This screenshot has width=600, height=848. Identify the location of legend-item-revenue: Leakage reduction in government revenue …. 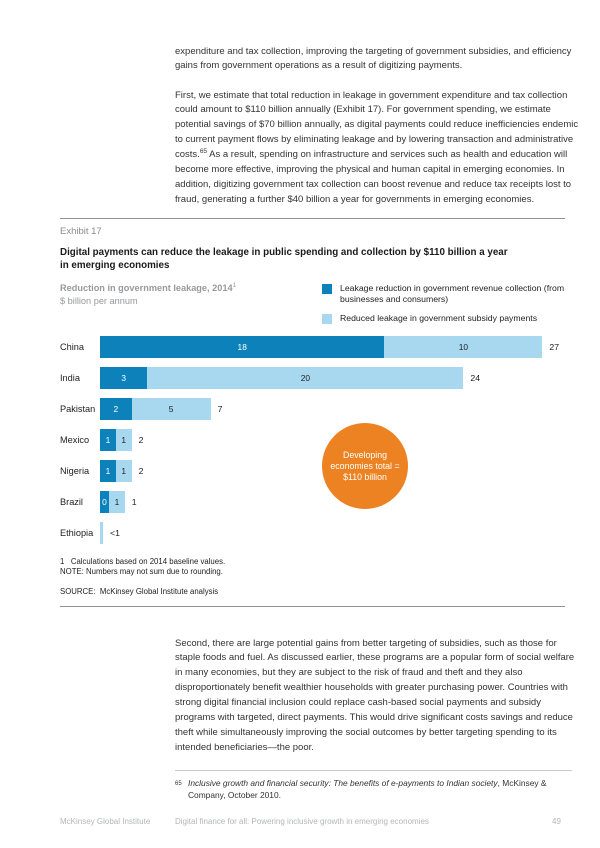
(448, 294).